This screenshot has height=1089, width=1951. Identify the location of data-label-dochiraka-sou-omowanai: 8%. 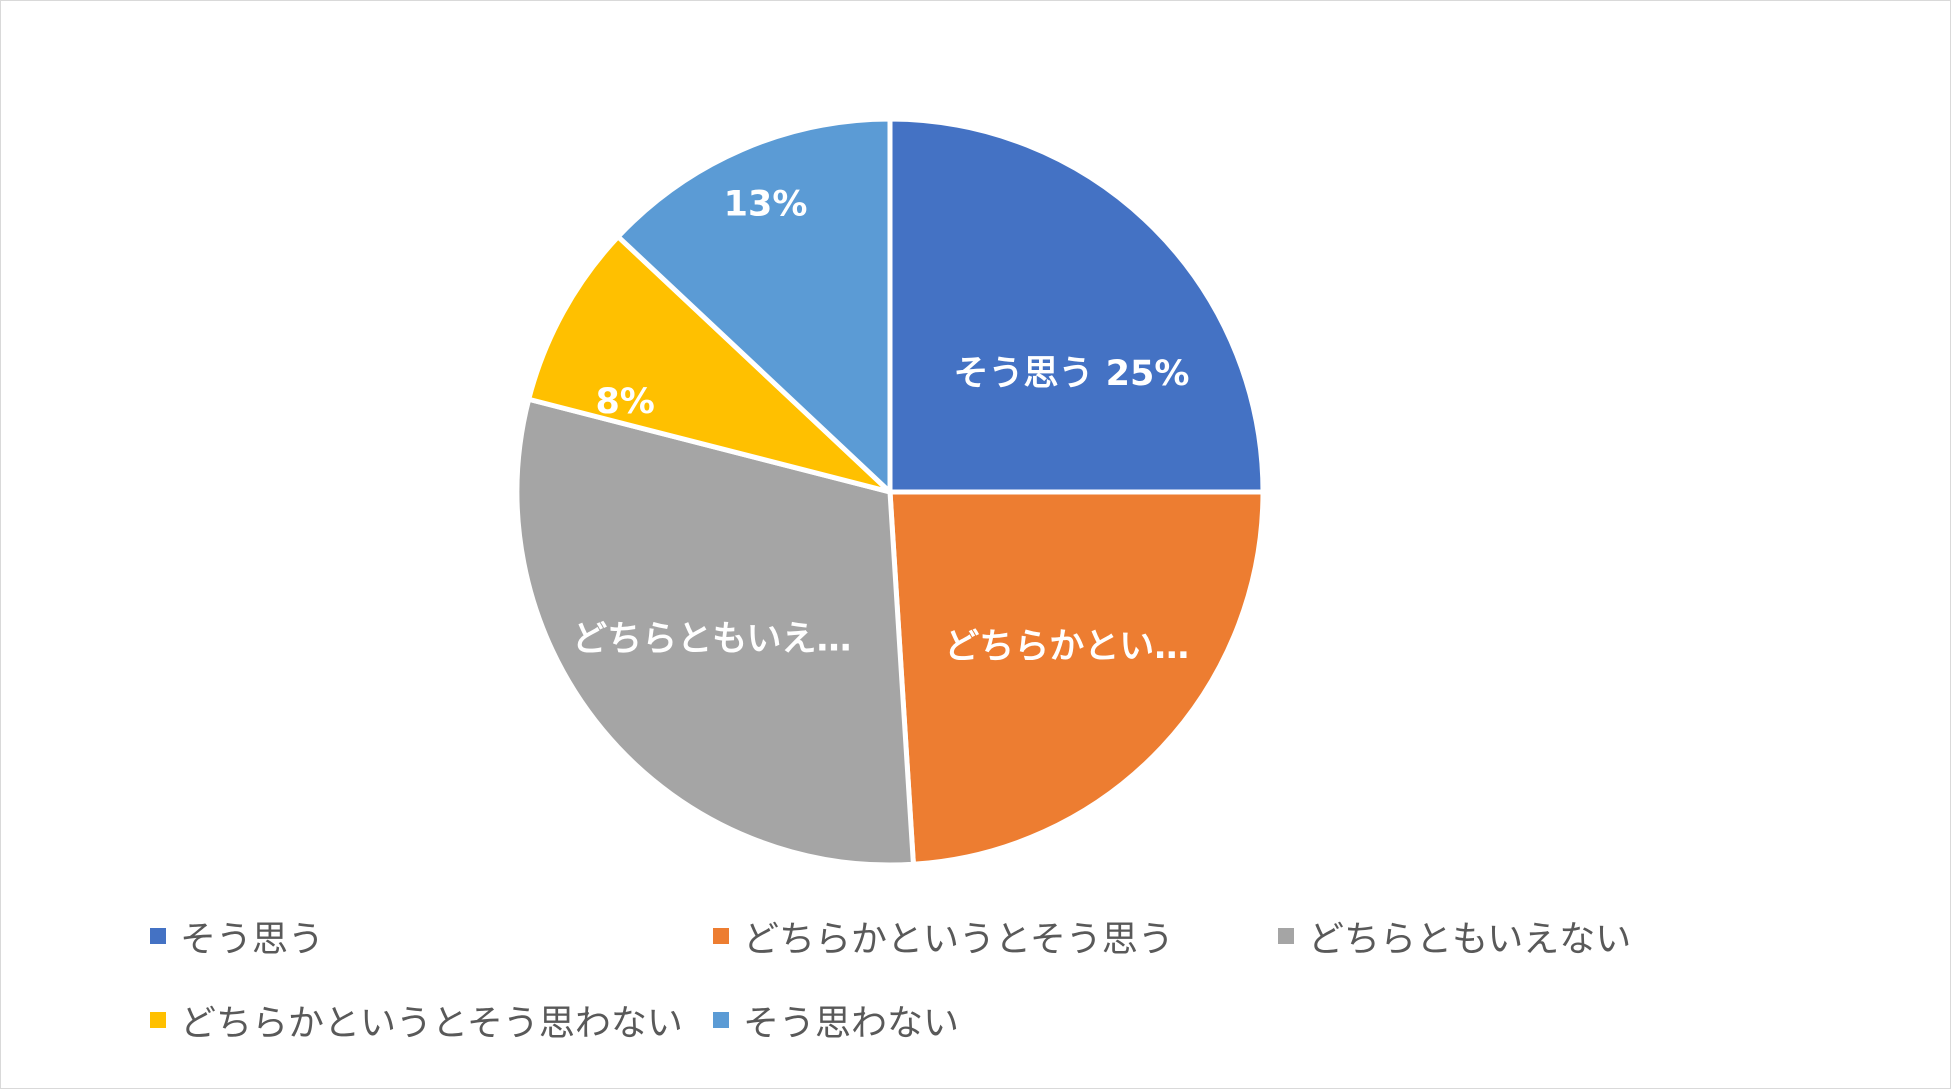
(624, 402).